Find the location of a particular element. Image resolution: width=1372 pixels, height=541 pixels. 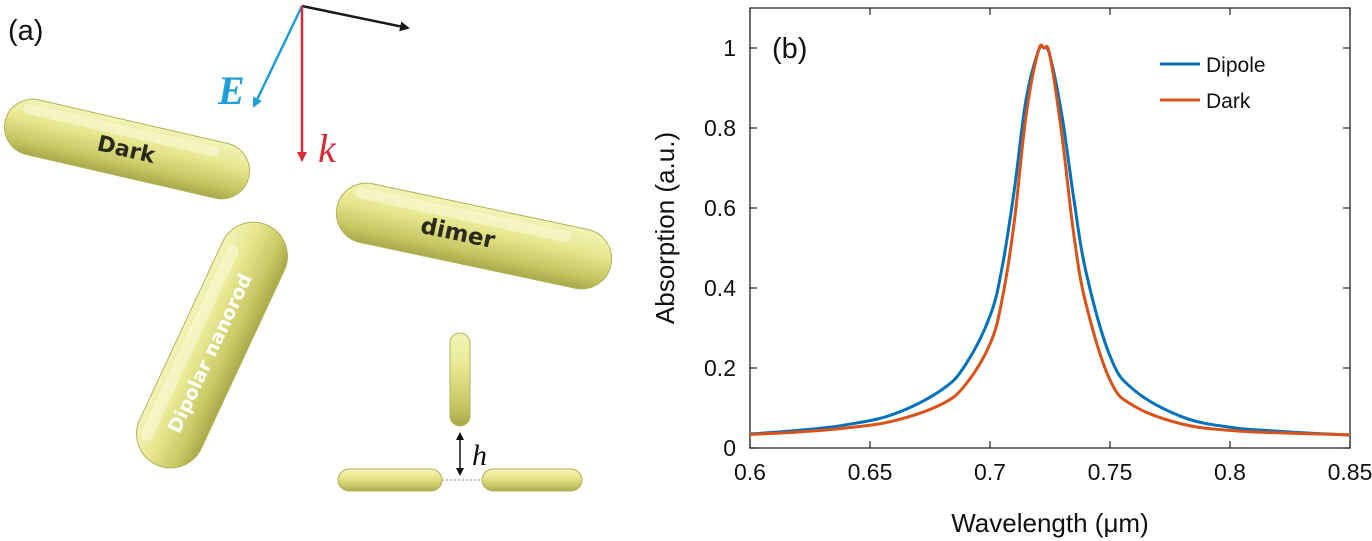

x-tick-label: 0.8 is located at coordinates (1230, 472).